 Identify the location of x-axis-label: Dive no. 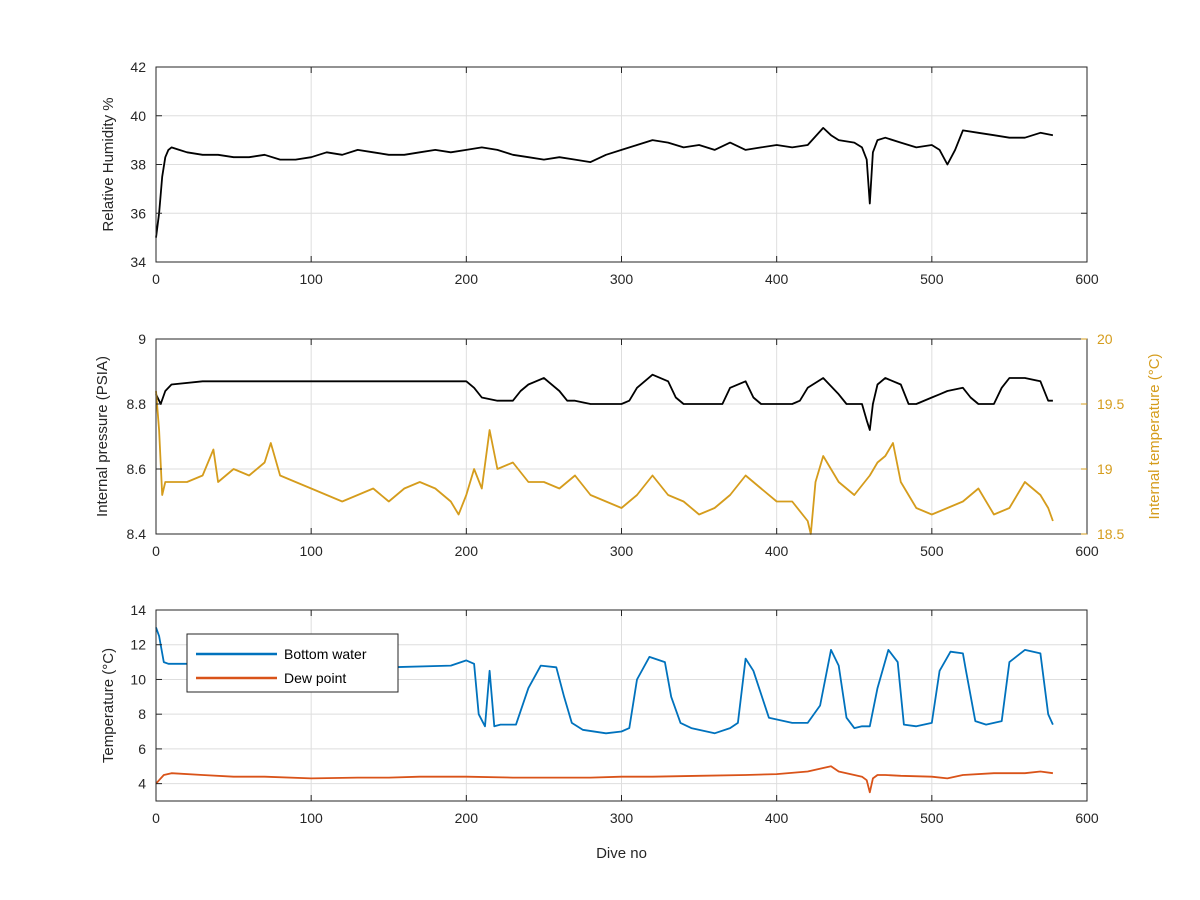
(621, 853).